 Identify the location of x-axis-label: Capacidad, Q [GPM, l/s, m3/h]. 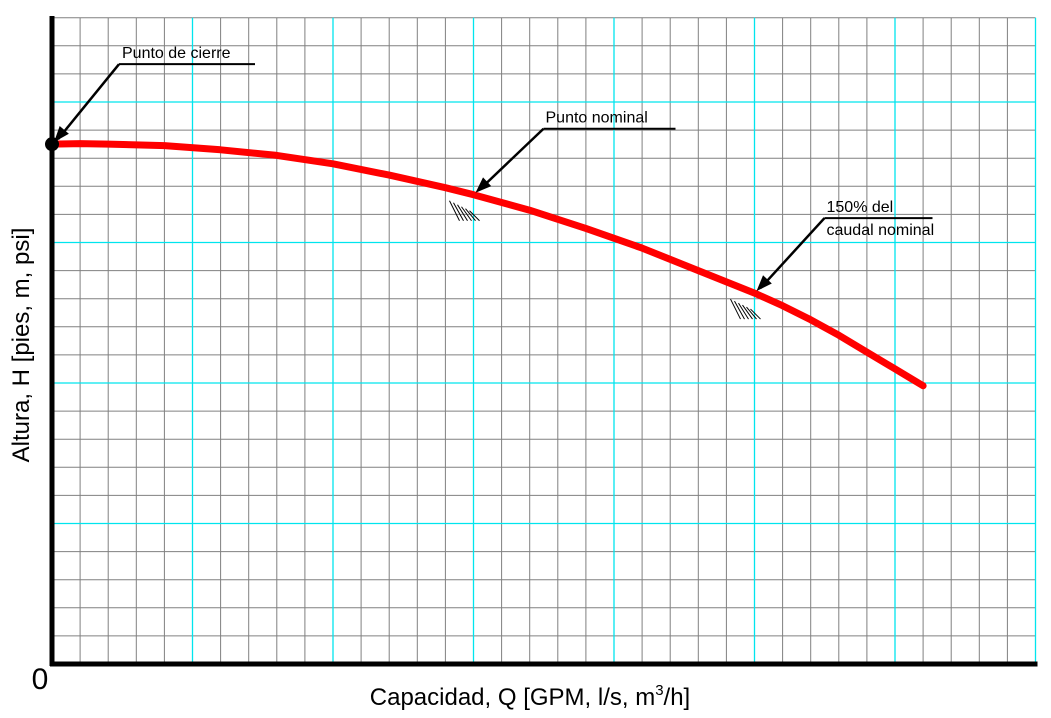
(530, 696).